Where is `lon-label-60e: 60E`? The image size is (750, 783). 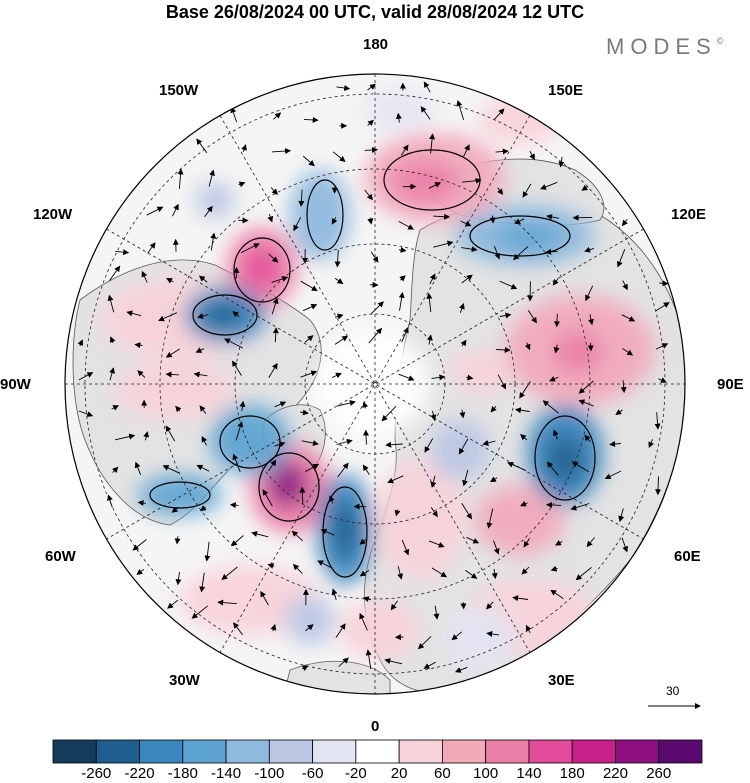 lon-label-60e: 60E is located at coordinates (687, 556).